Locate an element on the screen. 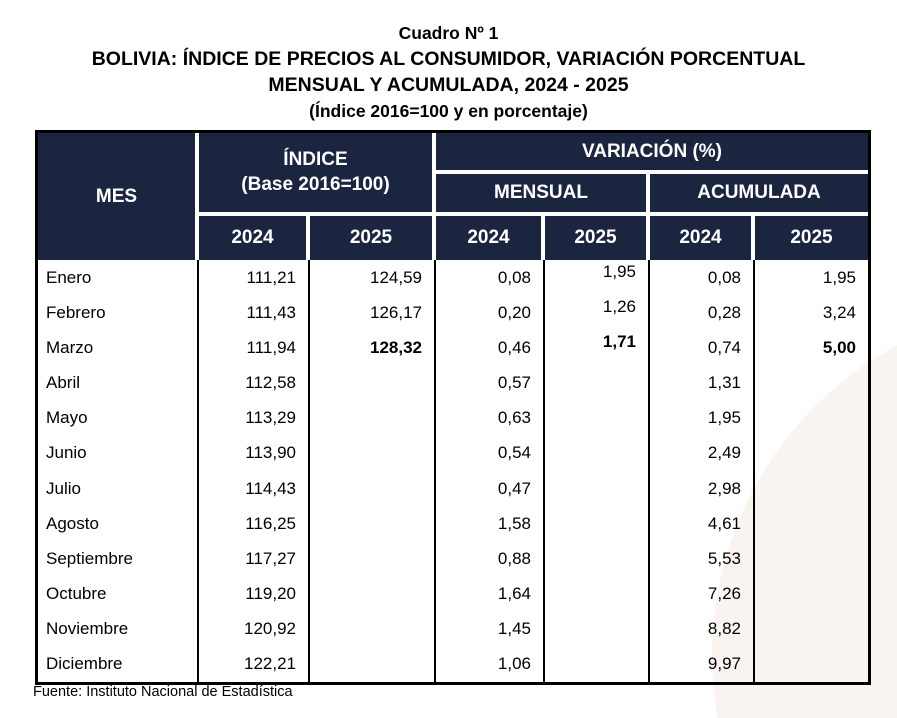 Image resolution: width=897 pixels, height=718 pixels. value-cell: 111,43 is located at coordinates (254, 313).